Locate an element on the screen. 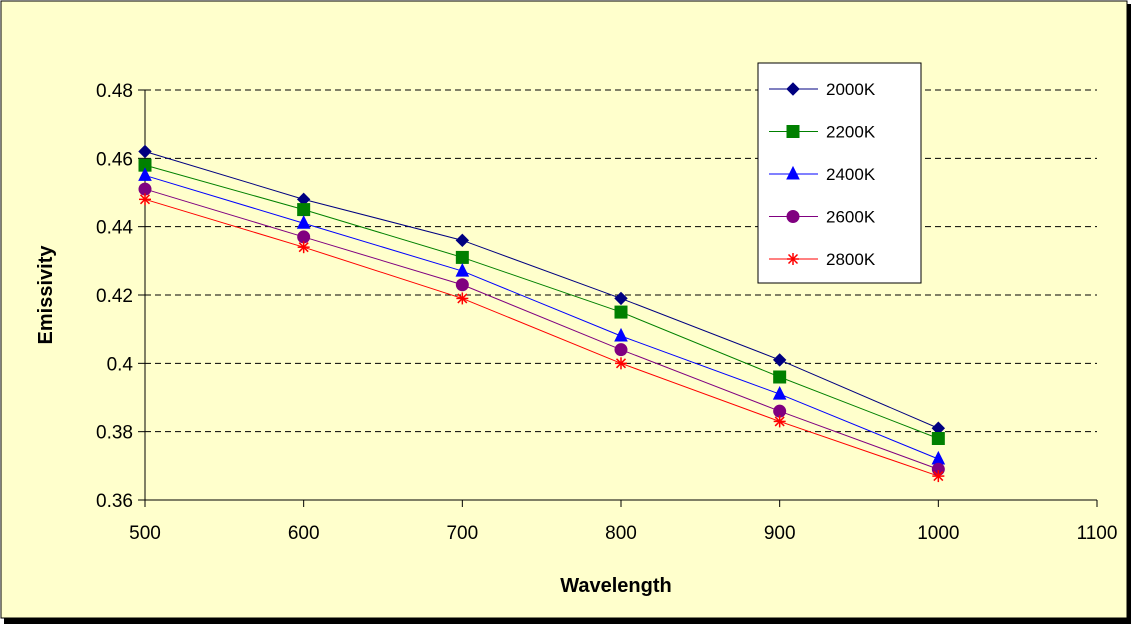  legend: 2000K 2200K 2400K 2600K 2800K is located at coordinates (839, 173).